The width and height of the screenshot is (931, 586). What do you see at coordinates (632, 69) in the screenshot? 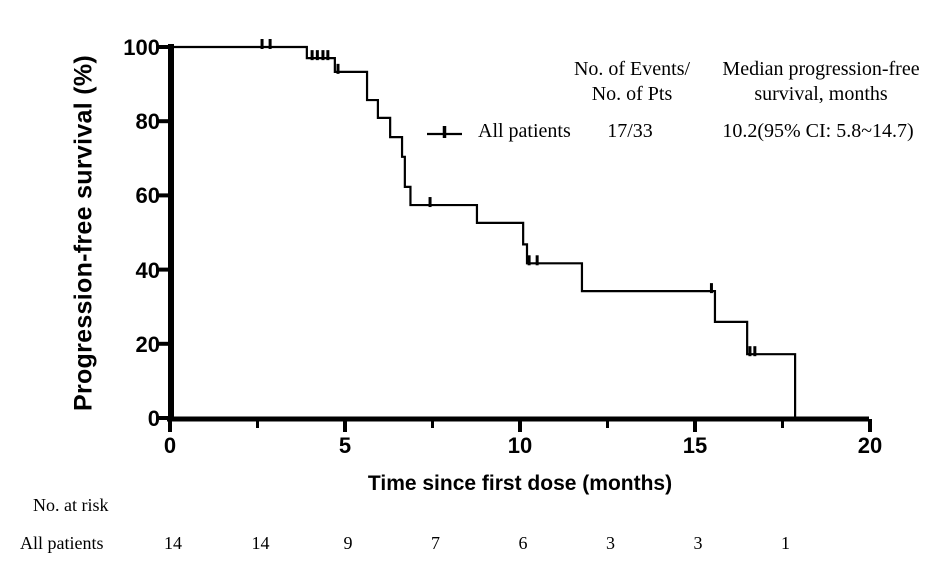
I see `legend-events-header-line1: No. of Events/` at bounding box center [632, 69].